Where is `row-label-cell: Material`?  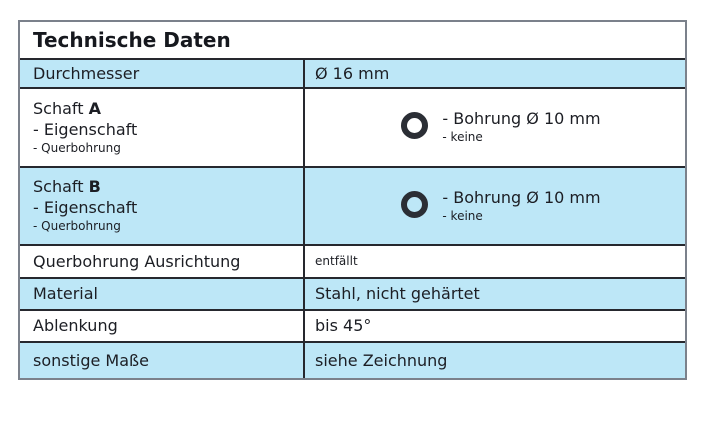
row-label-cell: Material is located at coordinates (162, 294).